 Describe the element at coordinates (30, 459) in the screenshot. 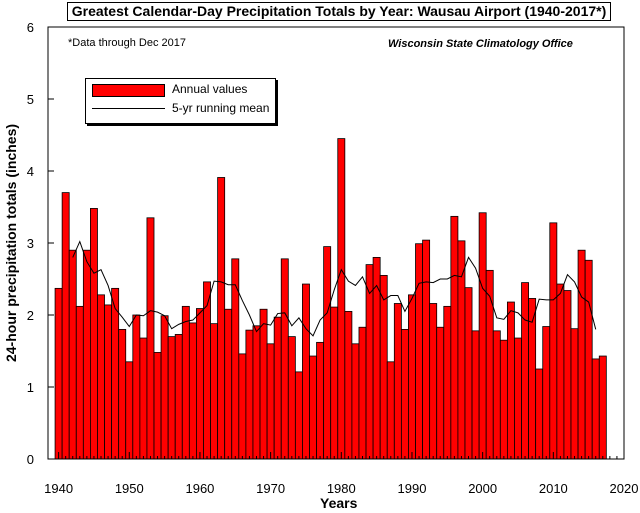

I see `y-tick-label-0: 0` at that location.